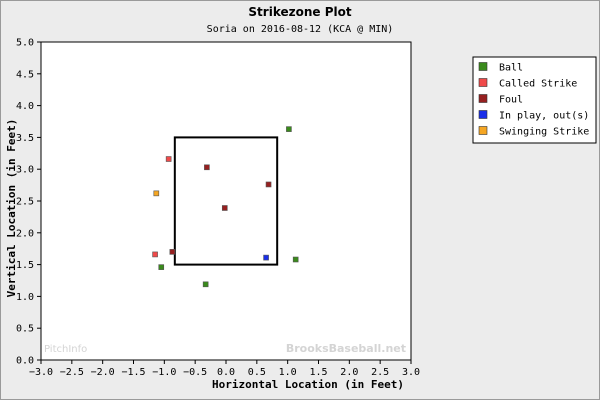  What do you see at coordinates (411, 372) in the screenshot?
I see `x-tick-label: 3.0` at bounding box center [411, 372].